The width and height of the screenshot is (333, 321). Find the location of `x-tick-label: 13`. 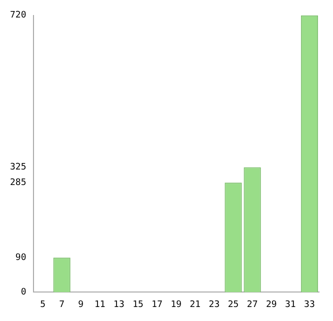

x-tick-label: 13 is located at coordinates (119, 305).